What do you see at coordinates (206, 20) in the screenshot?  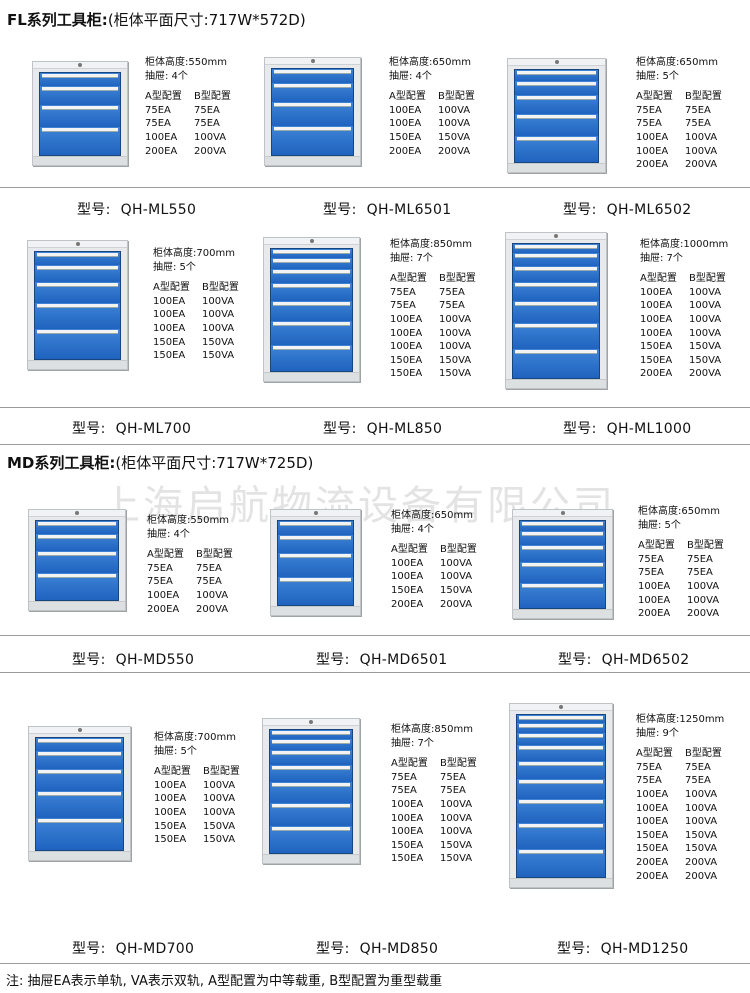 I see `fl-title-dimensions: (柜体平面尺寸:717W*572D)` at bounding box center [206, 20].